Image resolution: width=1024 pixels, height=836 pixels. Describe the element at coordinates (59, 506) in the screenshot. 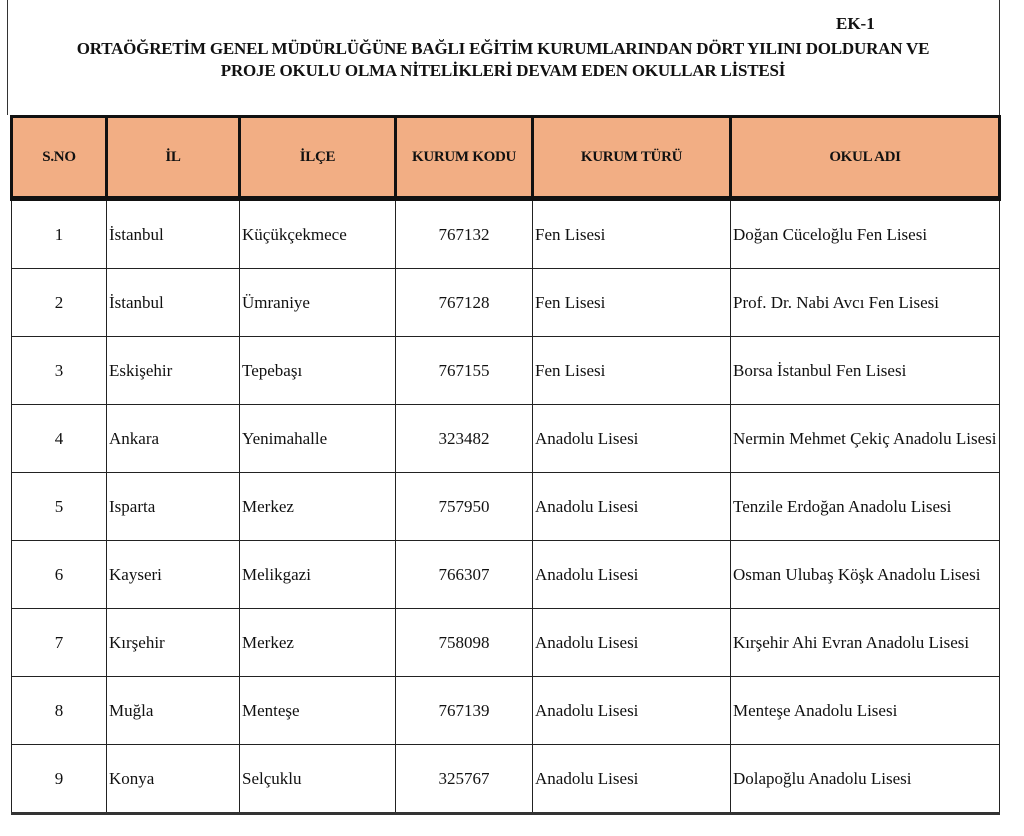

I see `cell-sno: 5` at that location.